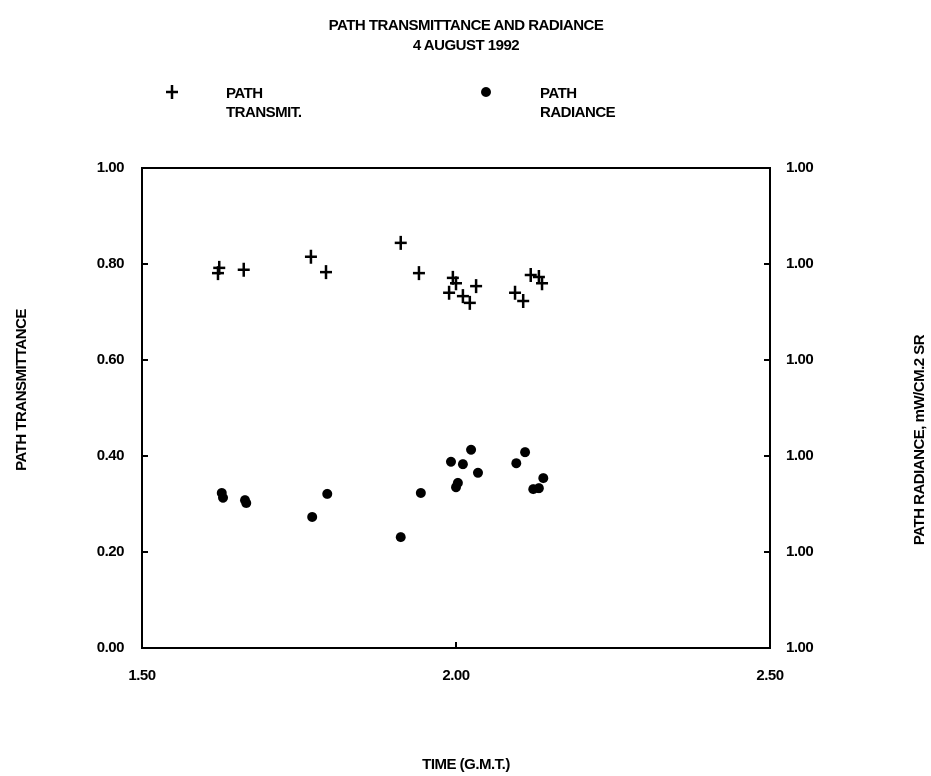 Image resolution: width=931 pixels, height=776 pixels. I want to click on chart-subtitle: 4 AUGUST 1992, so click(466, 45).